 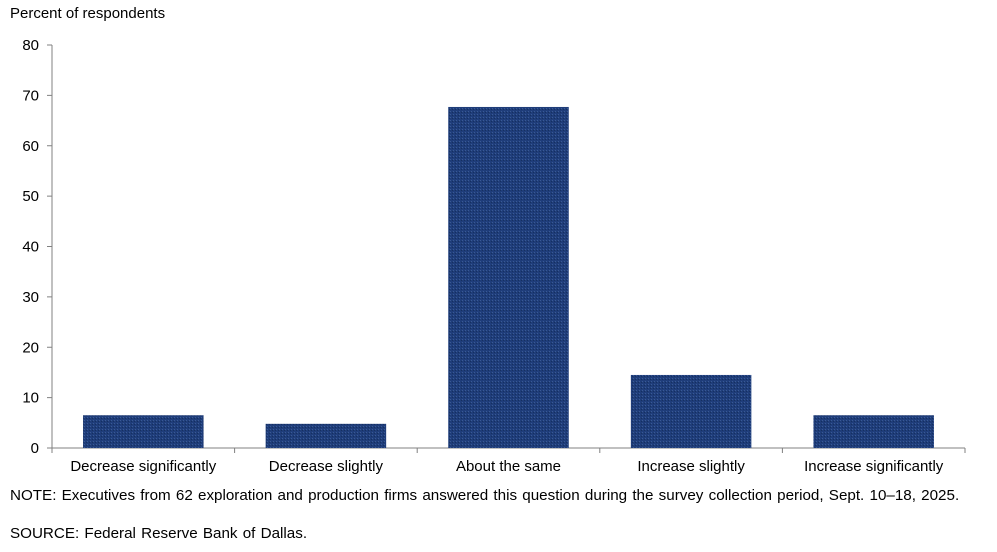 I want to click on y-tick-label: 50, so click(x=30, y=196).